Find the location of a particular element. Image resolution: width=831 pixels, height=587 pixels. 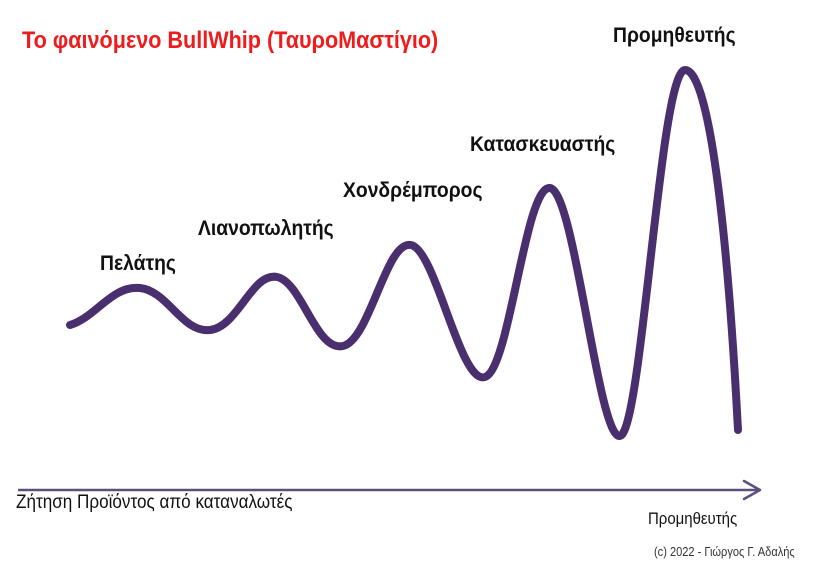

stage-label-customer: Πελάτης is located at coordinates (138, 263).